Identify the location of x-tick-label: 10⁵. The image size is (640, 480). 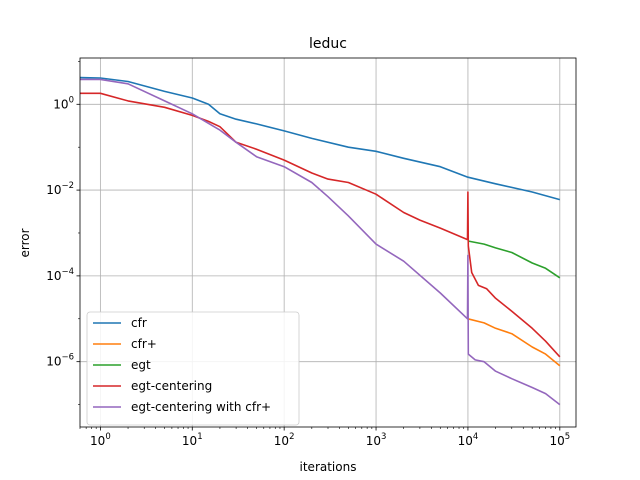
(559, 440).